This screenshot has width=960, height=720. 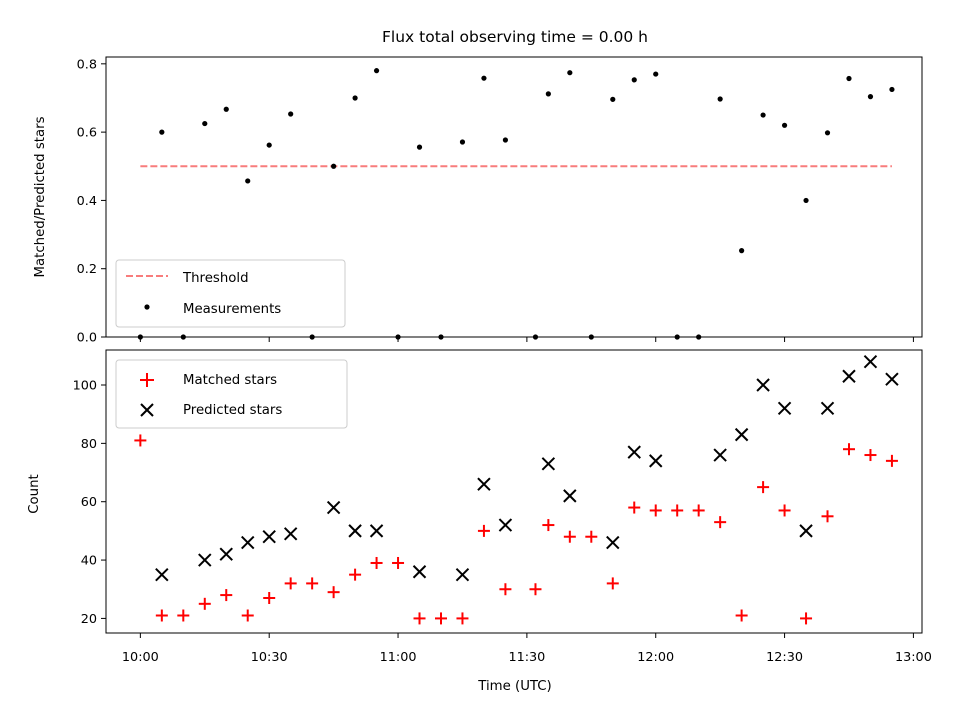 I want to click on chart-title: Flux total observing time = 0.00 h, so click(x=515, y=37).